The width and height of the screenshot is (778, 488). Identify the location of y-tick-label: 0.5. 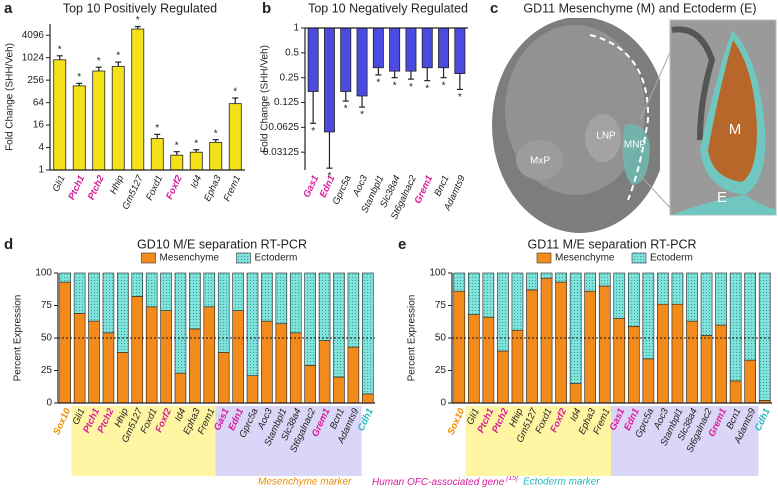
(292, 52).